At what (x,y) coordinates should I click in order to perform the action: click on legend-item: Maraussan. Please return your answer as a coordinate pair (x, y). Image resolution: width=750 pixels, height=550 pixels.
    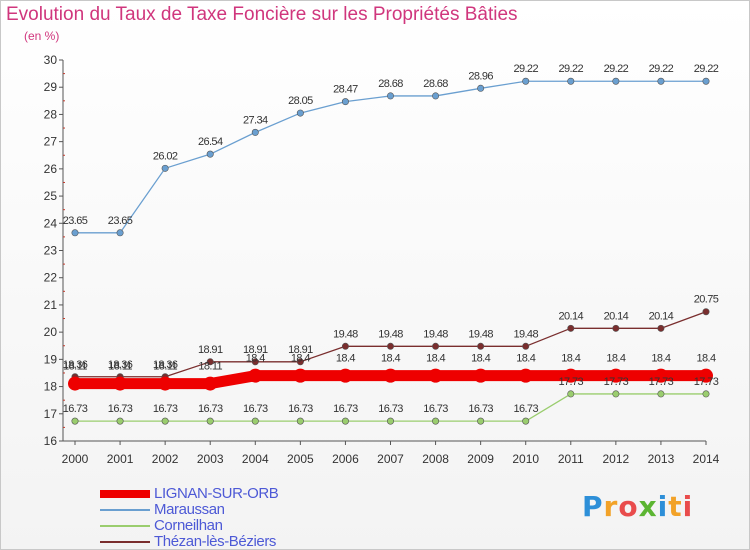
    Looking at the image, I should click on (230, 509).